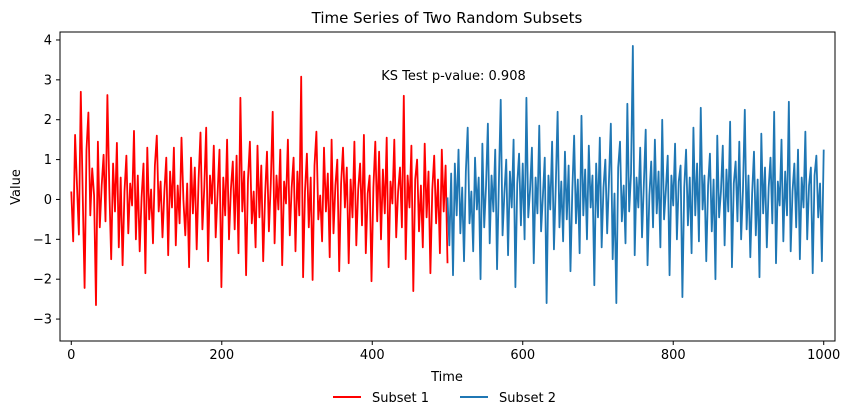 The image size is (844, 420). What do you see at coordinates (453, 76) in the screenshot?
I see `ks-test-annotation: KS Test p-value: 0.908` at bounding box center [453, 76].